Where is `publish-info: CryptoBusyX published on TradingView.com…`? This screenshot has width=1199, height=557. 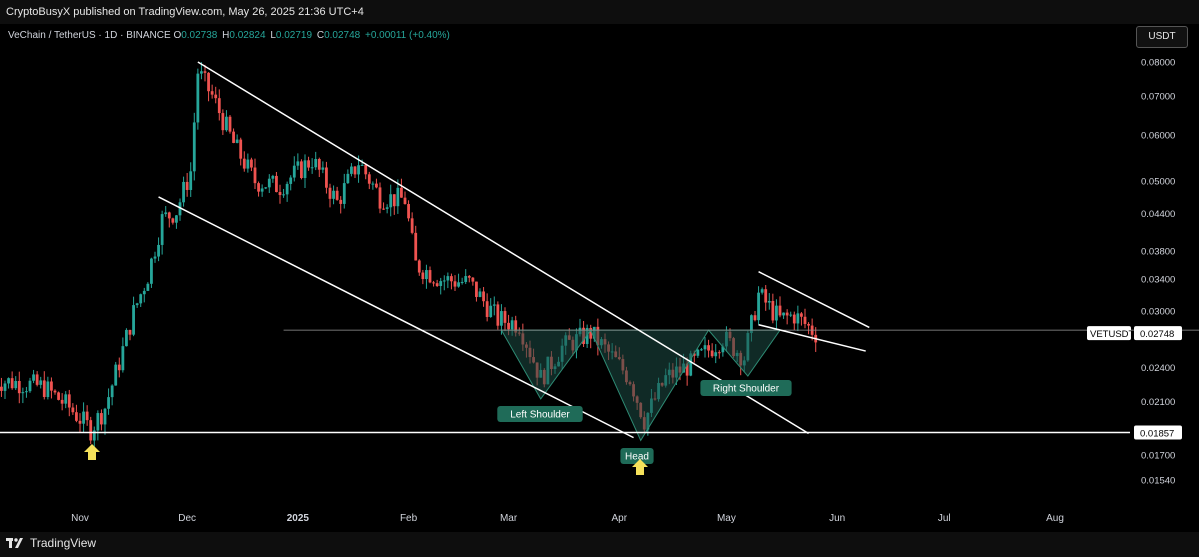 publish-info: CryptoBusyX published on TradingView.com… is located at coordinates (185, 12).